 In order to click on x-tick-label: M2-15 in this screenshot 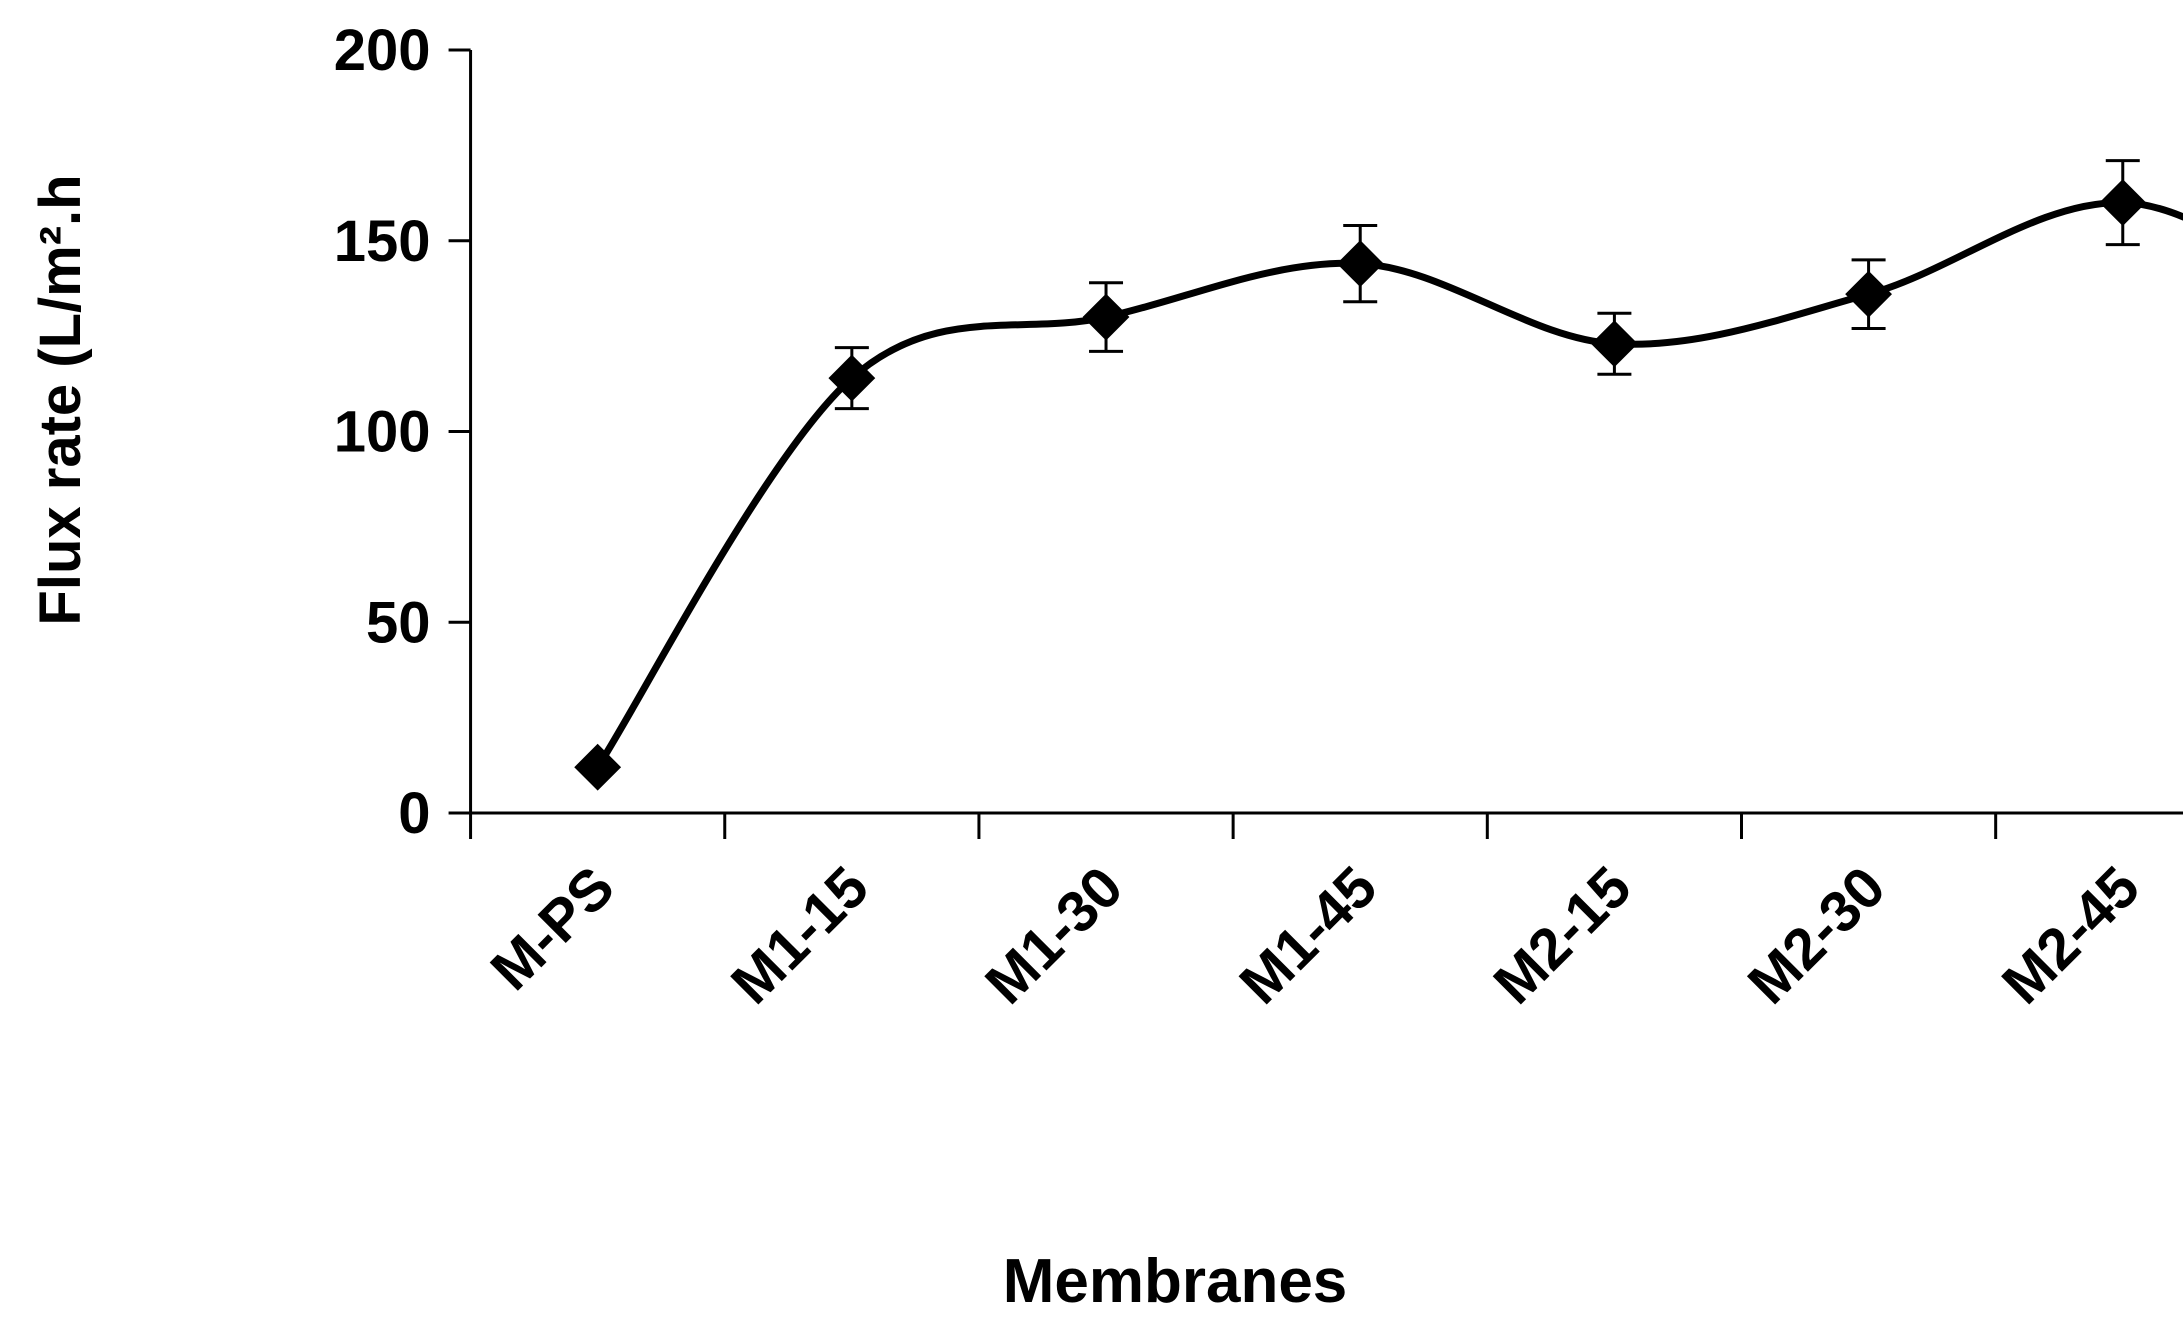, I will do `click(1562, 935)`.